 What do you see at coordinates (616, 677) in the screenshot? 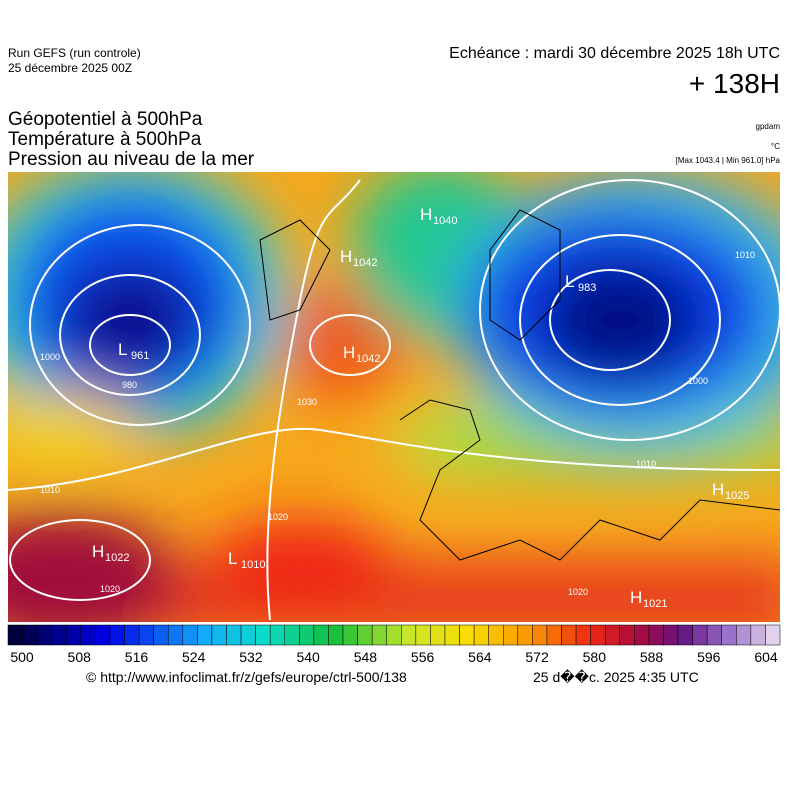
I see `footer-date: 25 d��c. 2025 4:35 UTC` at bounding box center [616, 677].